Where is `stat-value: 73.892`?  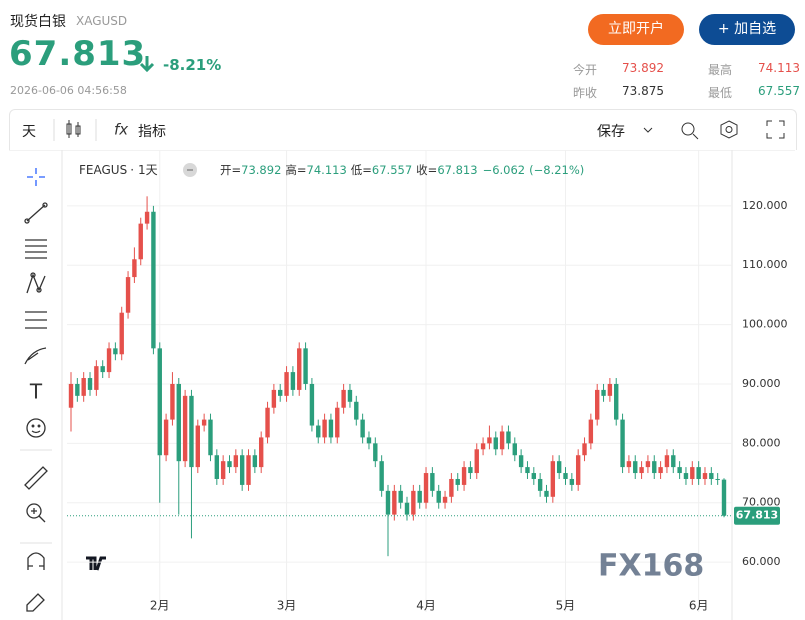
stat-value: 73.892 is located at coordinates (643, 68).